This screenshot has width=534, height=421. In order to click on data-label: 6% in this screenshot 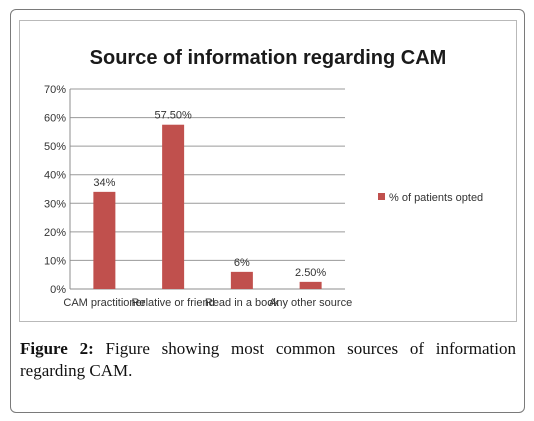, I will do `click(242, 263)`.